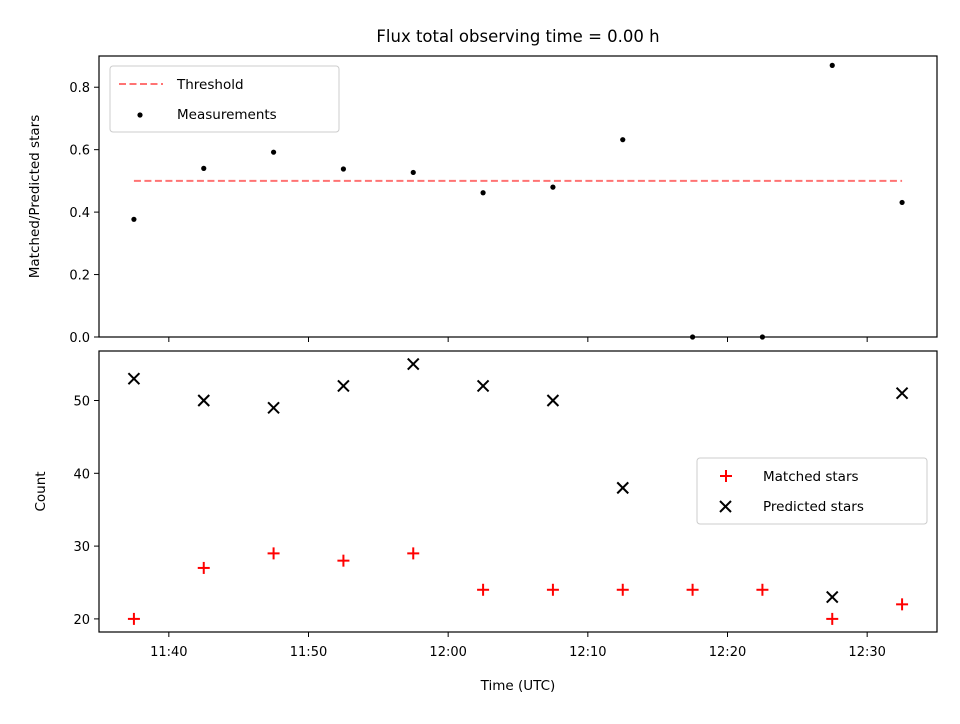  What do you see at coordinates (517, 36) in the screenshot?
I see `chart-title: Flux total observing time = 0.00 h` at bounding box center [517, 36].